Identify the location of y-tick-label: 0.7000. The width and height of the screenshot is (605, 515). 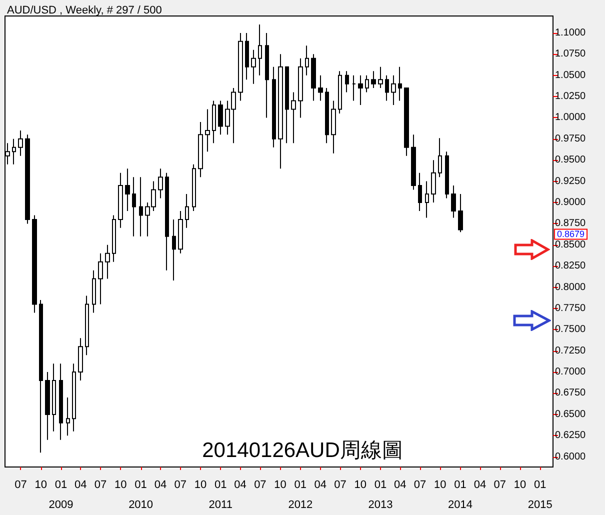
(570, 372).